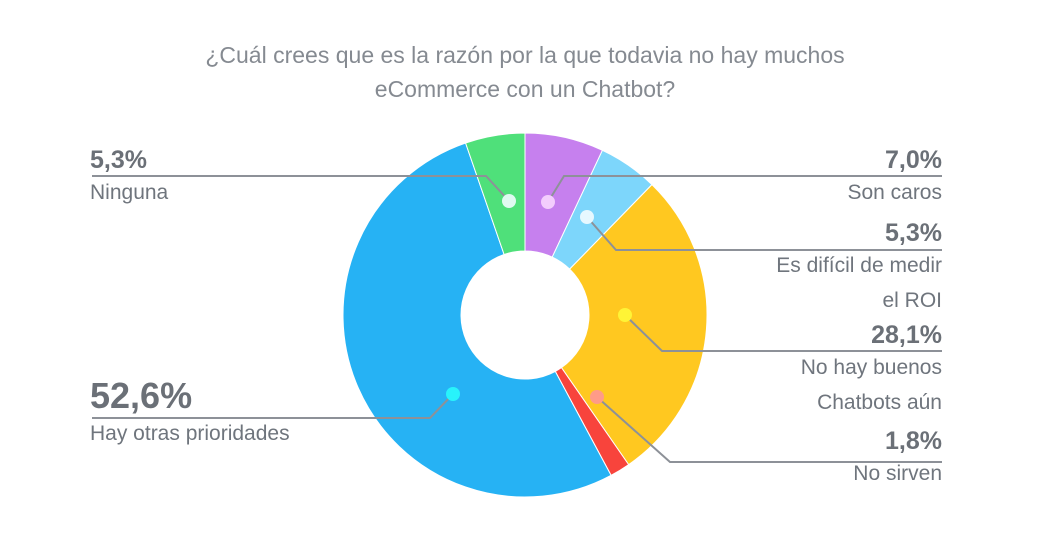 The height and width of the screenshot is (548, 1050). I want to click on category-label-dificil-medir-roi-line-1: Es difícil de medir, so click(859, 265).